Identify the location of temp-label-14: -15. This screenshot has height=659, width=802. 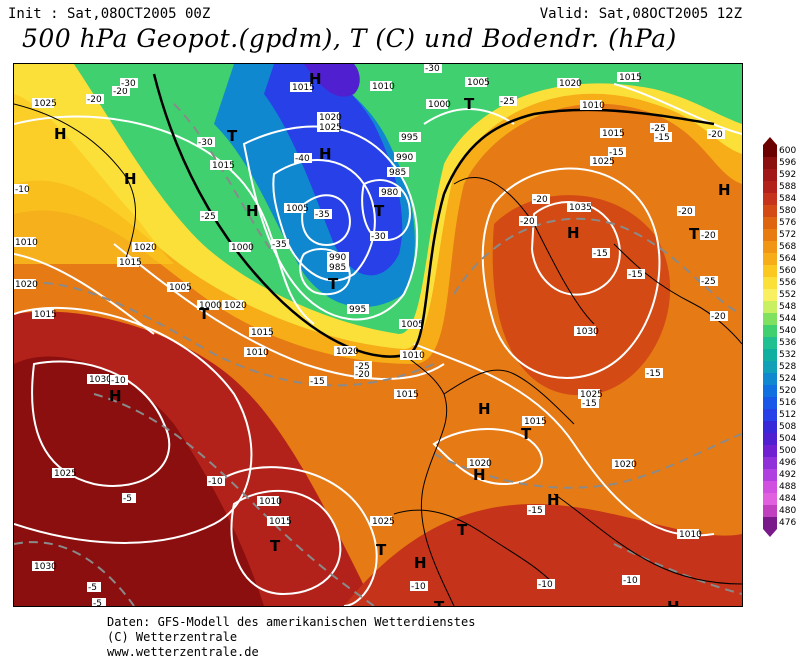
(318, 381).